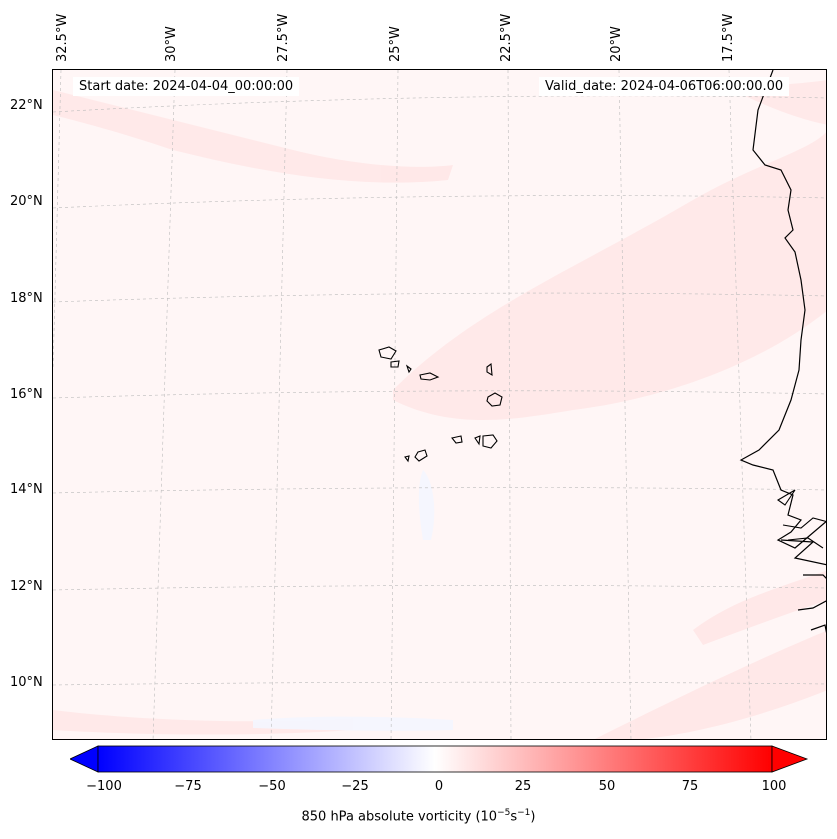  What do you see at coordinates (26, 586) in the screenshot?
I see `lat-label-12n: 12°N` at bounding box center [26, 586].